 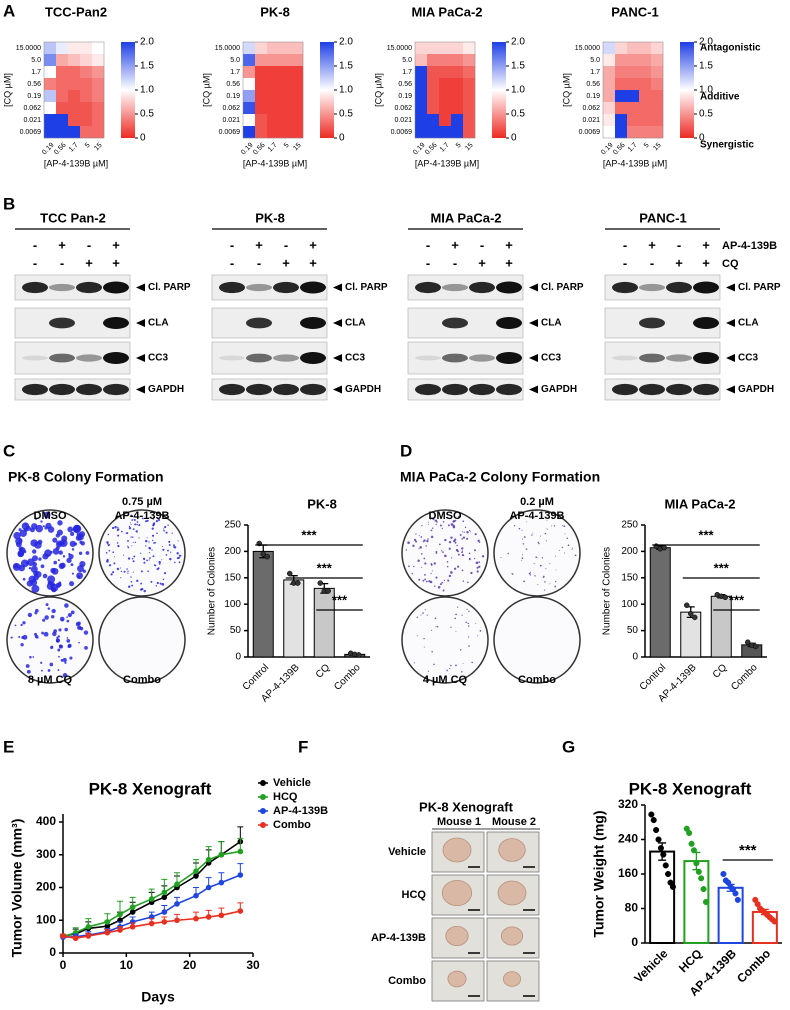 I want to click on chart-title: PK-8 Xenograft, so click(x=150, y=788).